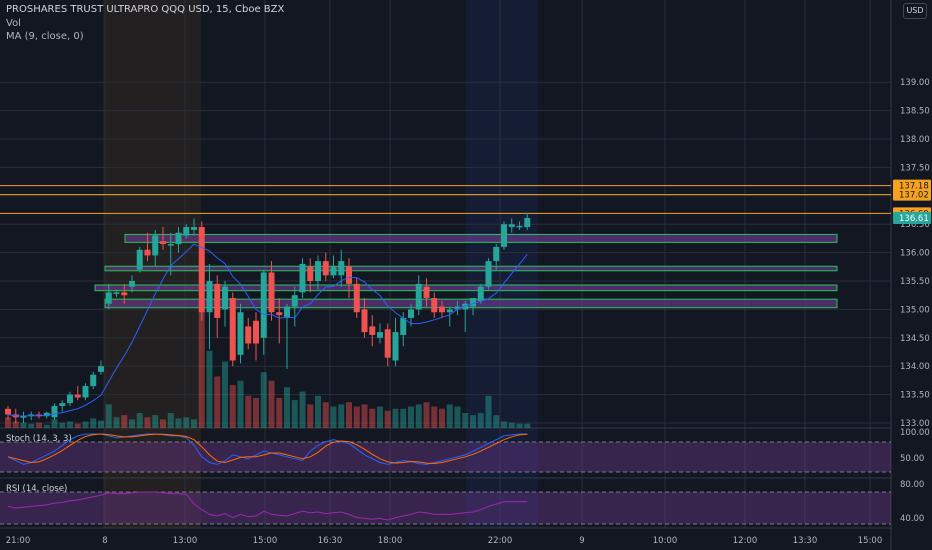 The image size is (932, 550). I want to click on rsi-tick-label: 80.00, so click(912, 485).